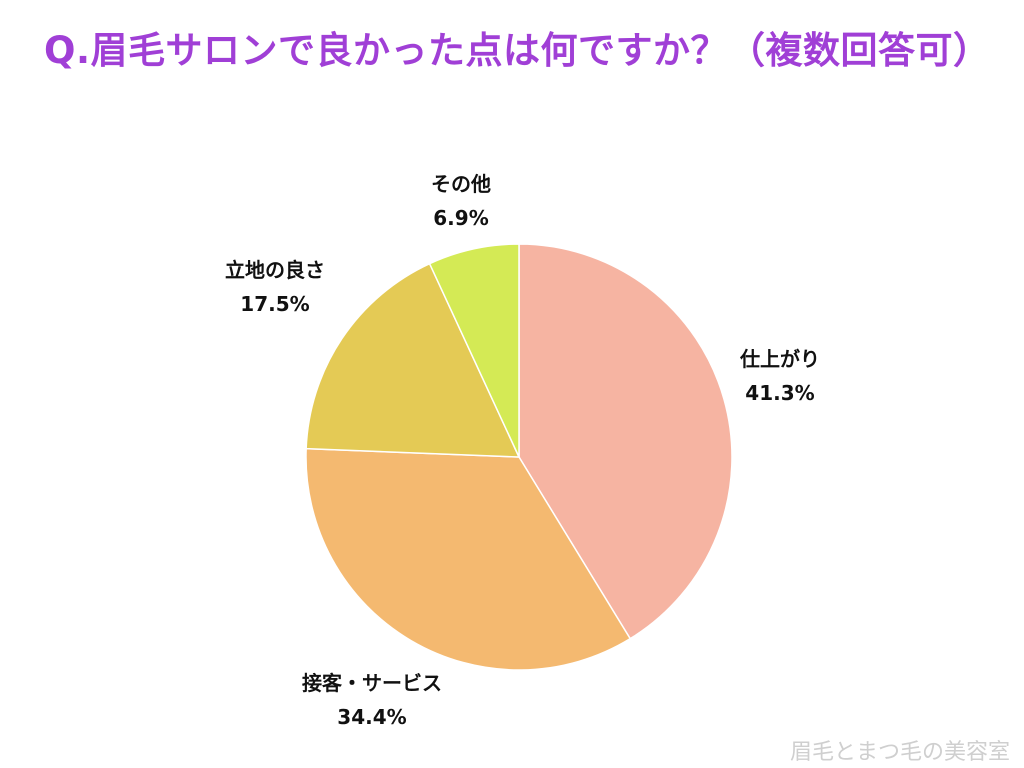  Describe the element at coordinates (372, 683) in the screenshot. I see `slice-label: 接客・サービス` at that location.